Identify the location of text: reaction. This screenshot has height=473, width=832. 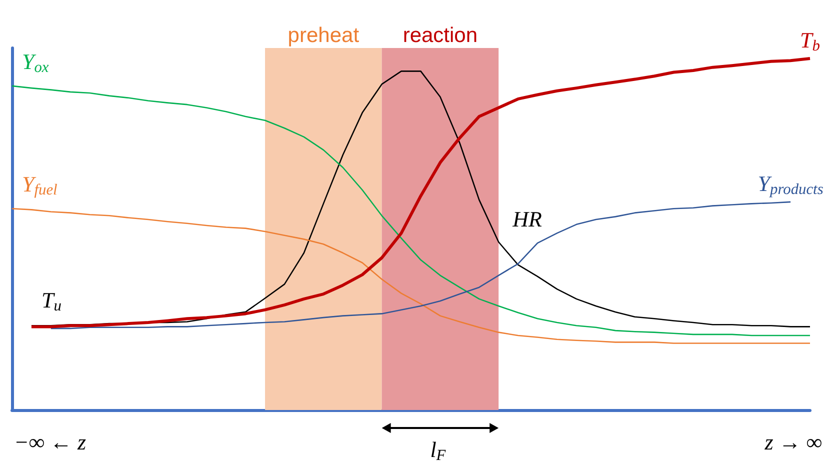
(440, 35).